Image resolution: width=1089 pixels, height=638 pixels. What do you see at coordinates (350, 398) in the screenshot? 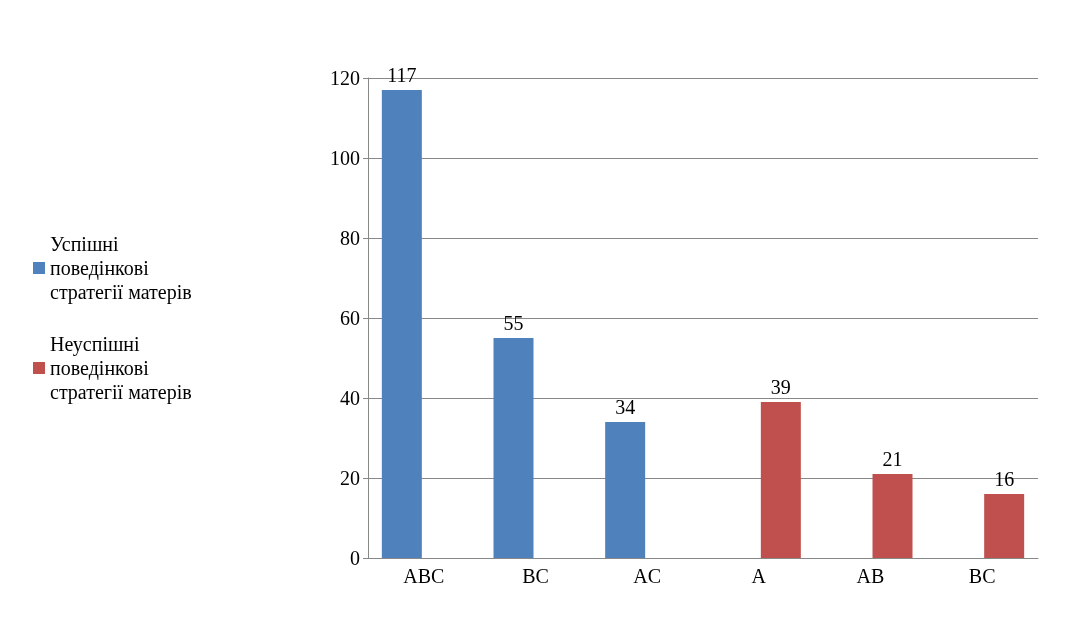
I see `y-tick-label: 40` at bounding box center [350, 398].